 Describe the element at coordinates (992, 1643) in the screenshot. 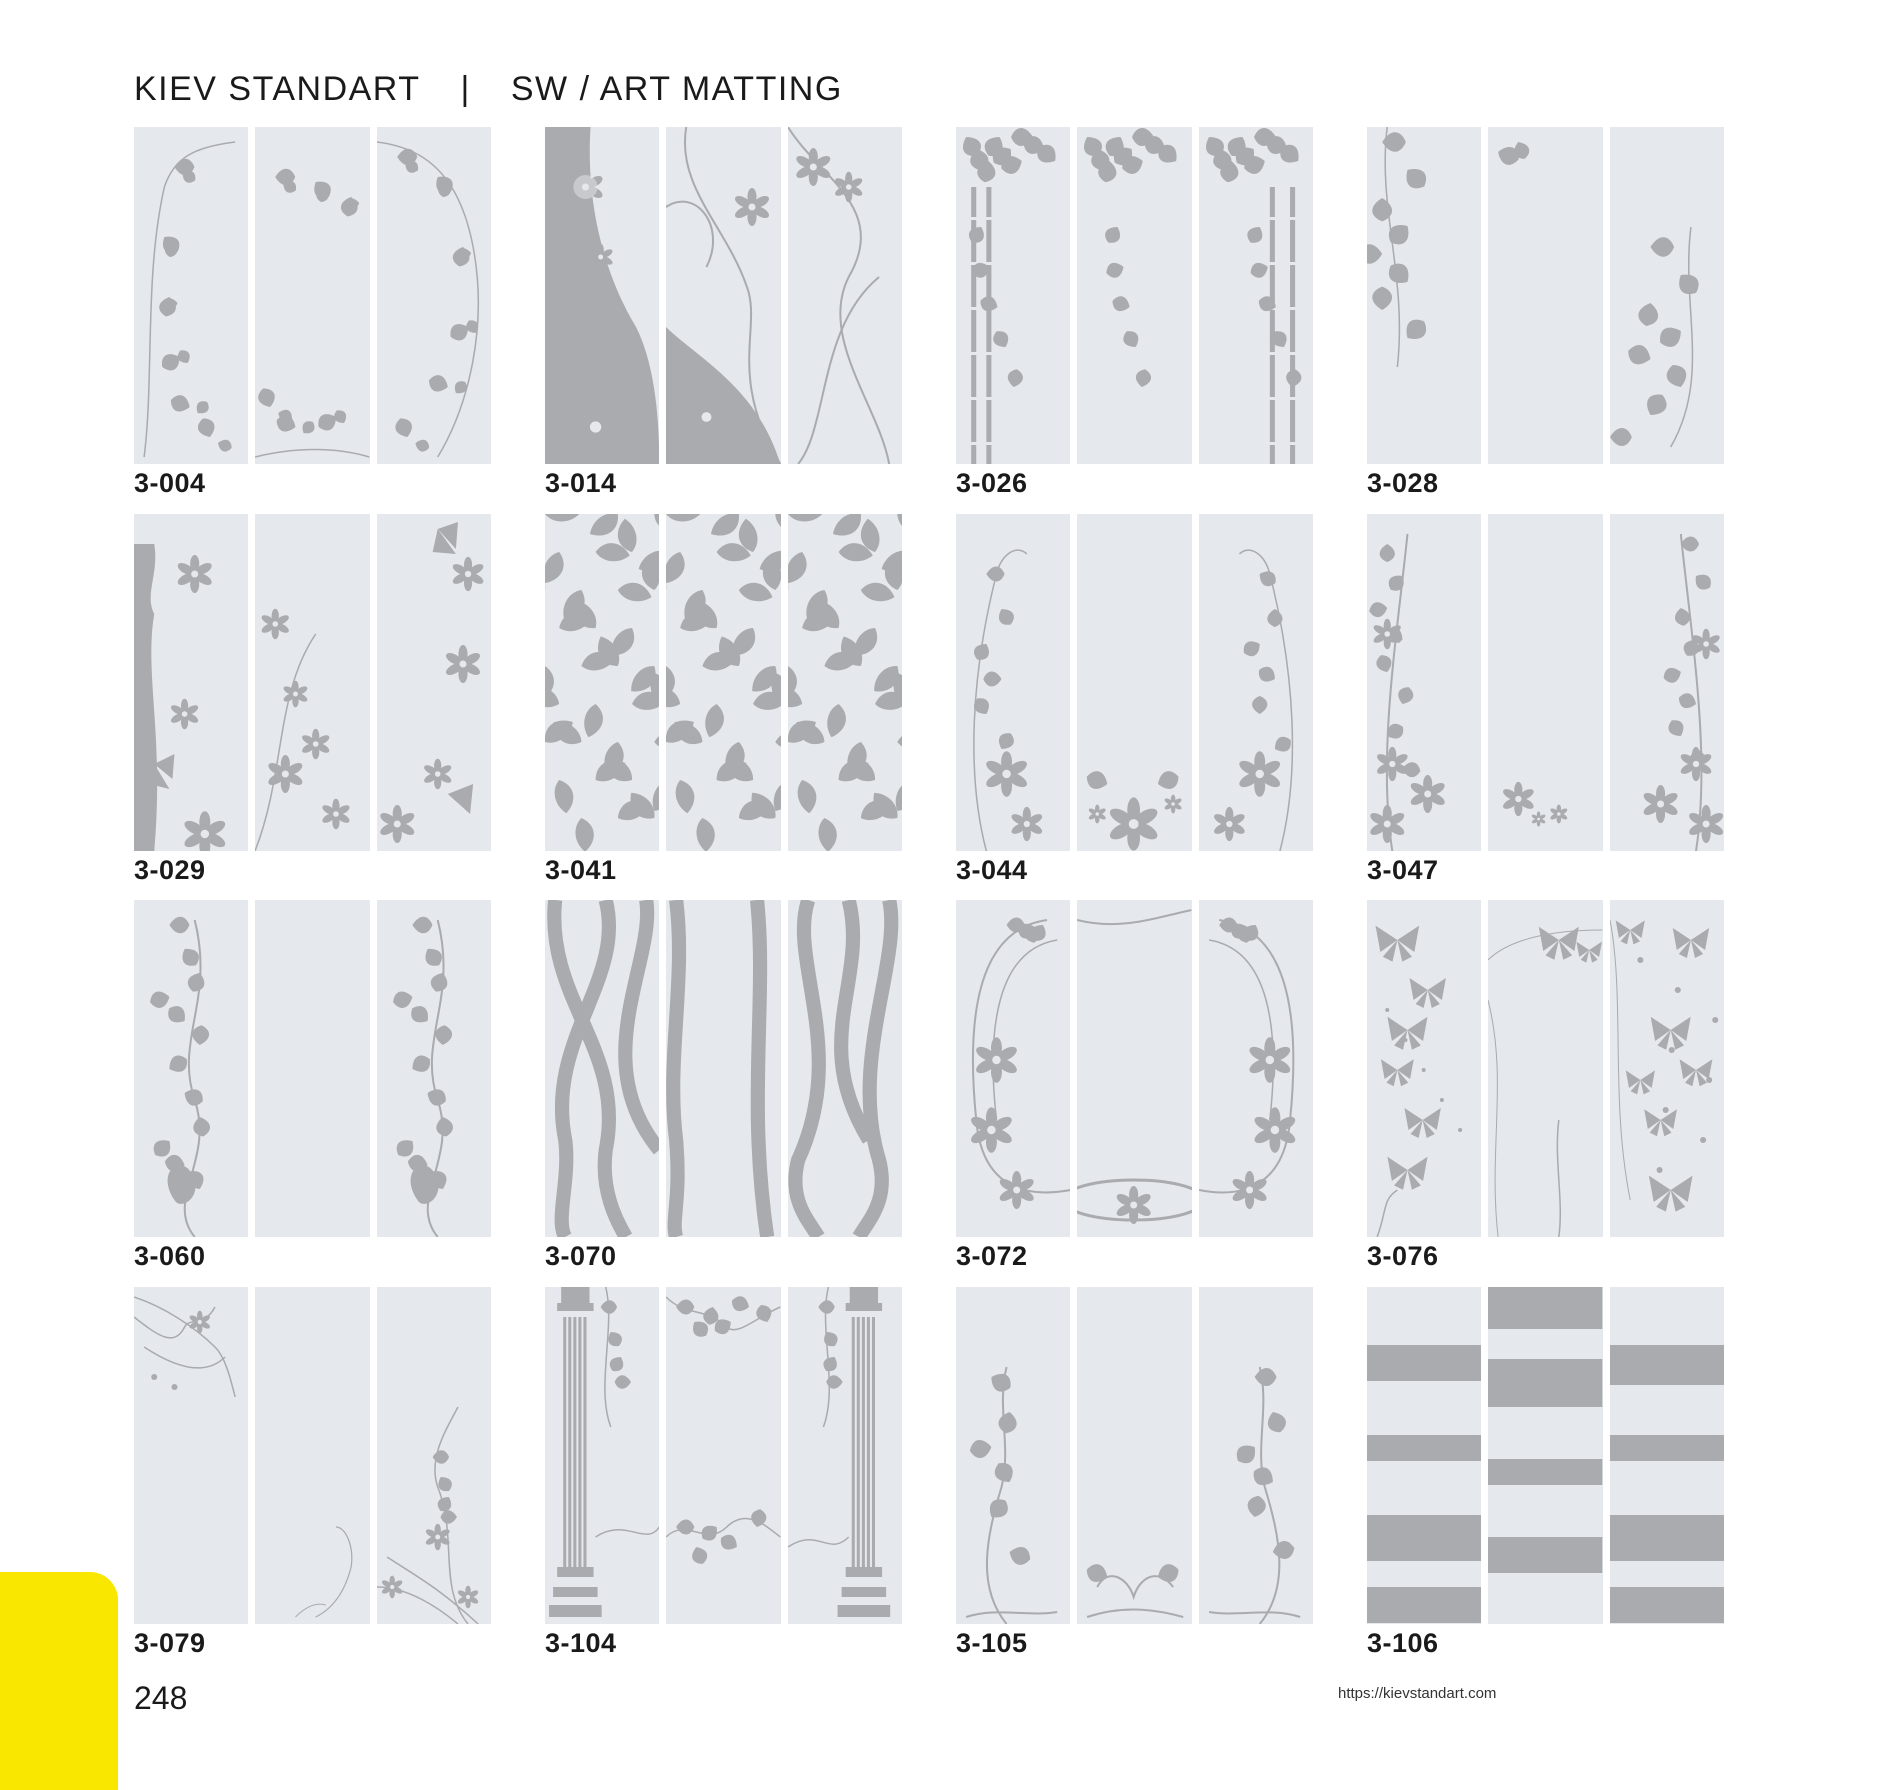

I see `item-code: 3-105` at that location.